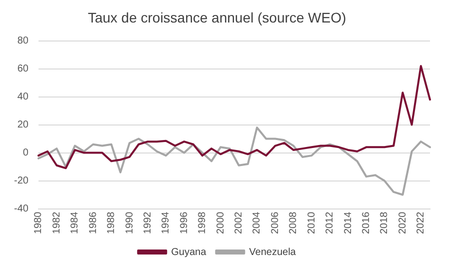 Image resolution: width=460 pixels, height=267 pixels. What do you see at coordinates (220, 222) in the screenshot?
I see `x-tick-label: 2000` at bounding box center [220, 222].